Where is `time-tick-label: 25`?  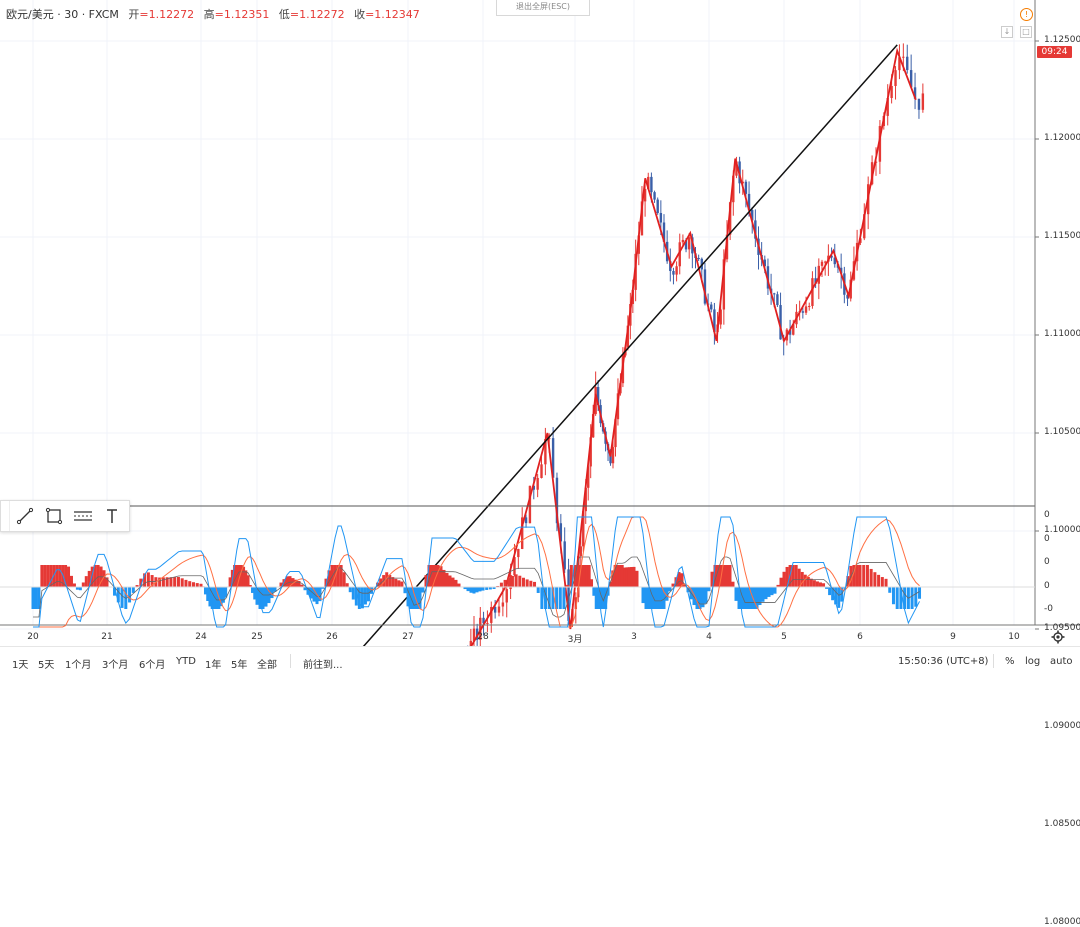
time-tick-label: 25 is located at coordinates (256, 637).